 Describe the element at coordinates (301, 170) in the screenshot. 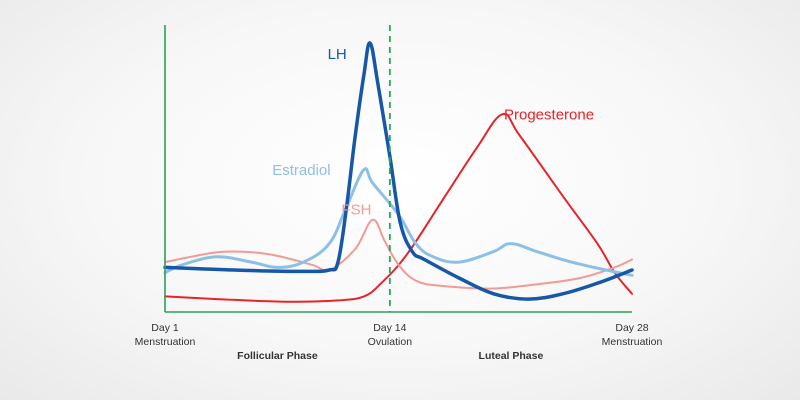

I see `series-label-estradiol: Estradiol` at that location.